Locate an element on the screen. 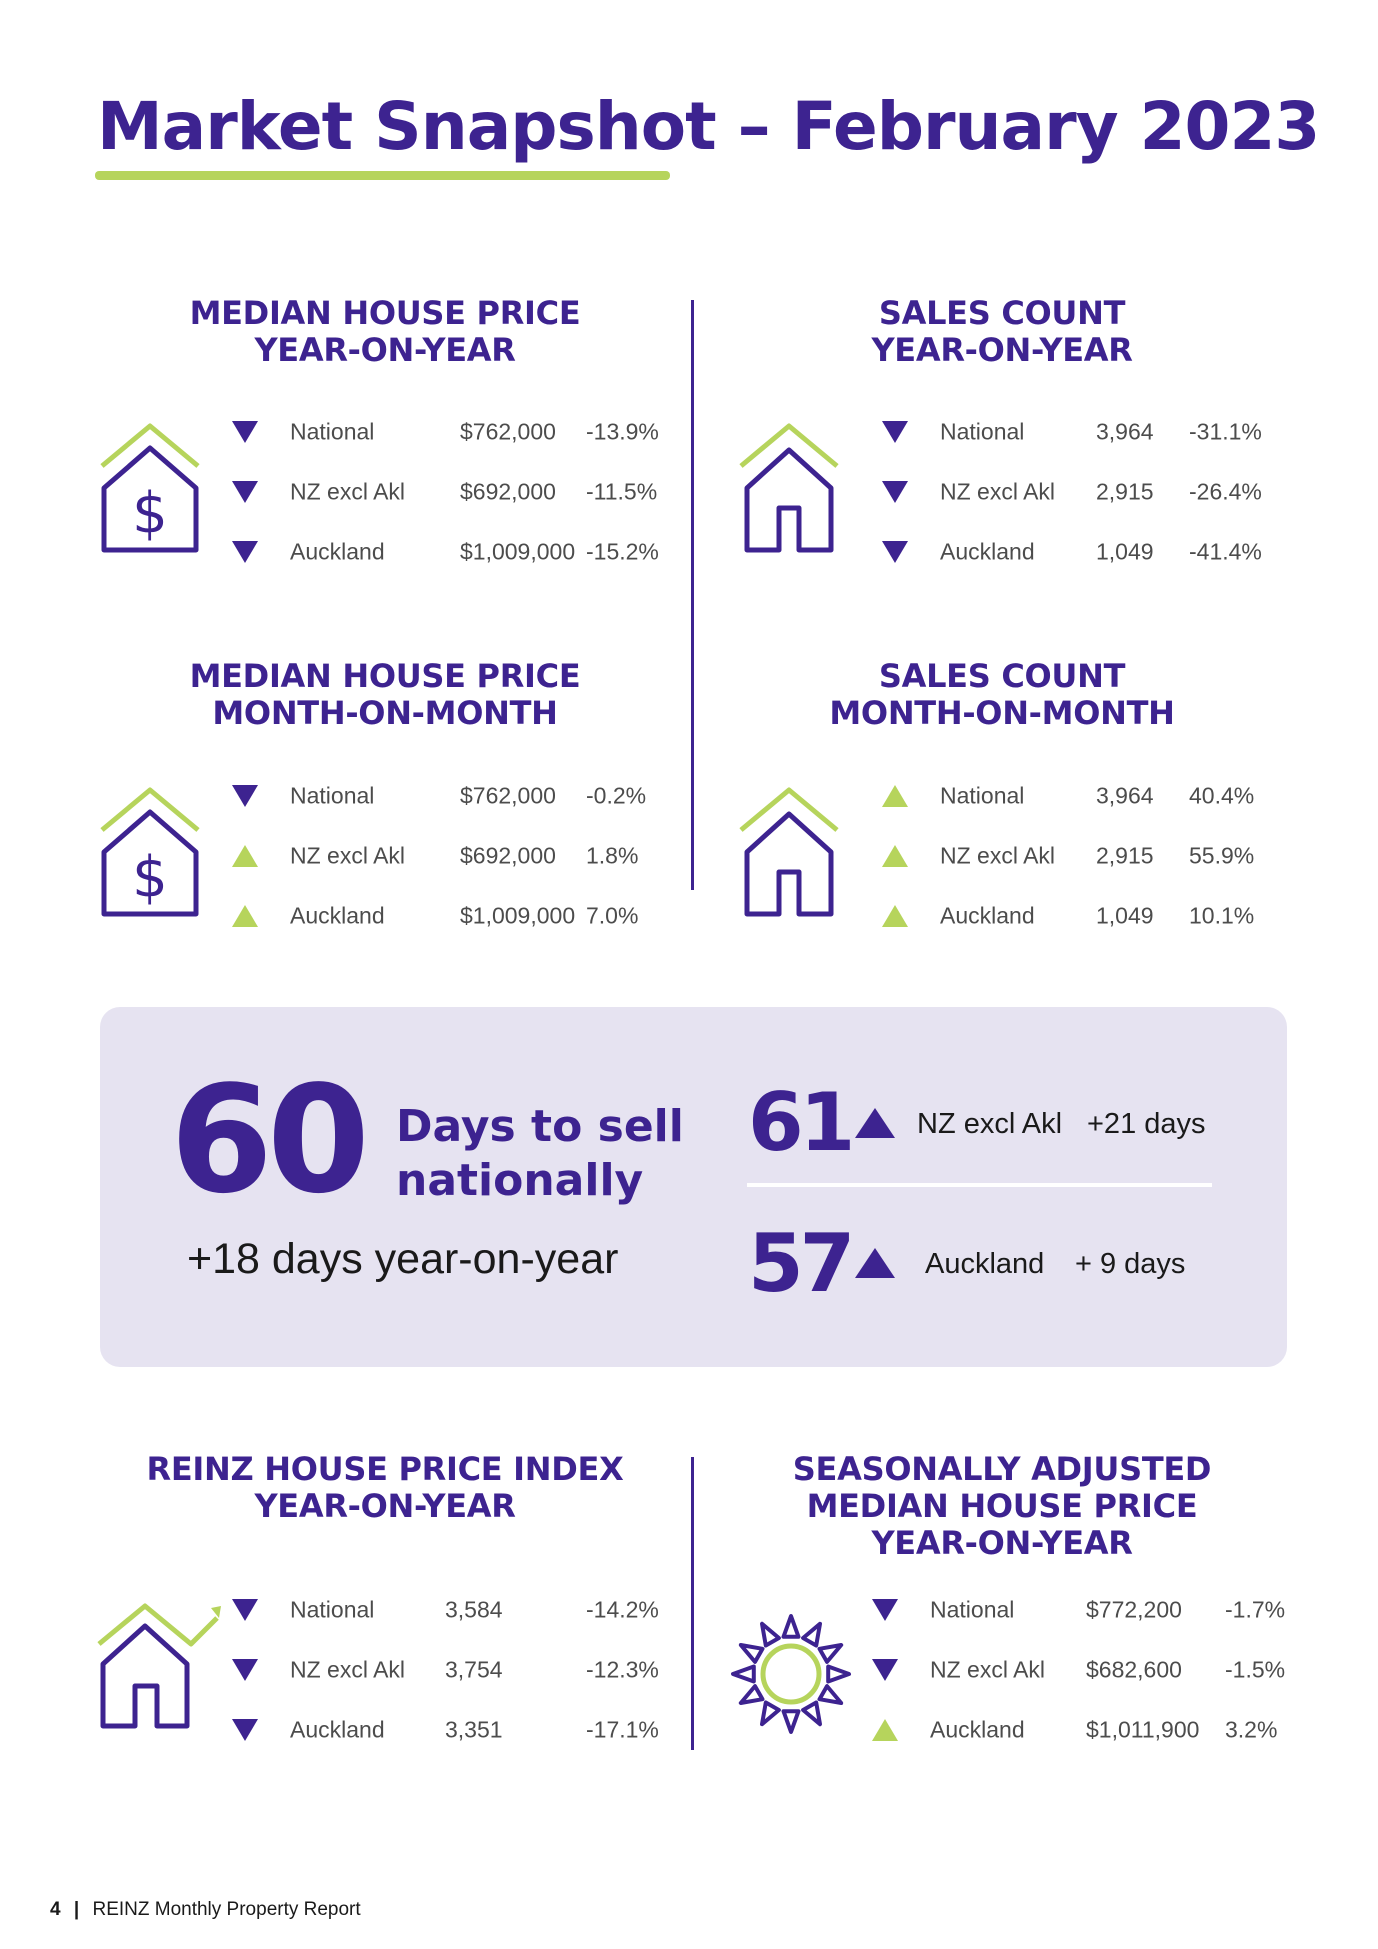 The height and width of the screenshot is (1949, 1378). region-days-number: 57 is located at coordinates (801, 1263).